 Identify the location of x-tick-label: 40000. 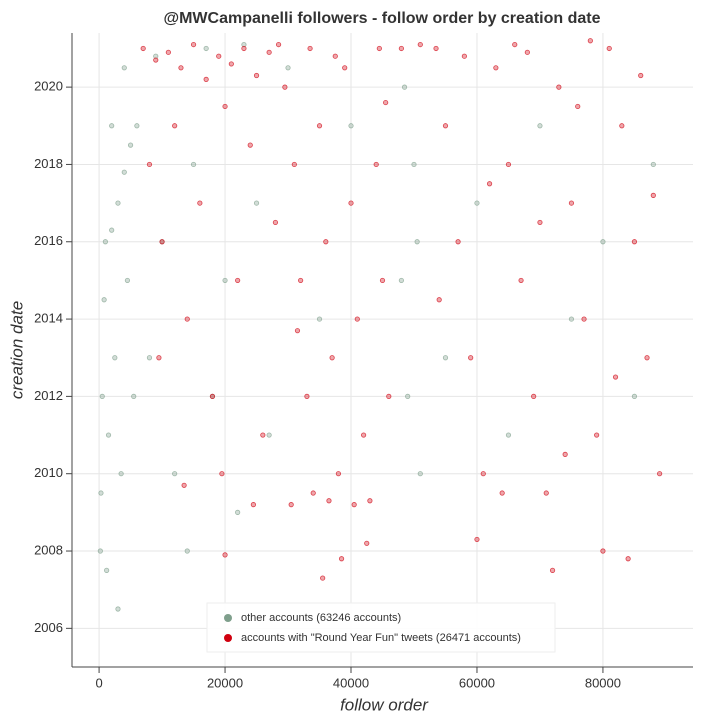
(351, 682).